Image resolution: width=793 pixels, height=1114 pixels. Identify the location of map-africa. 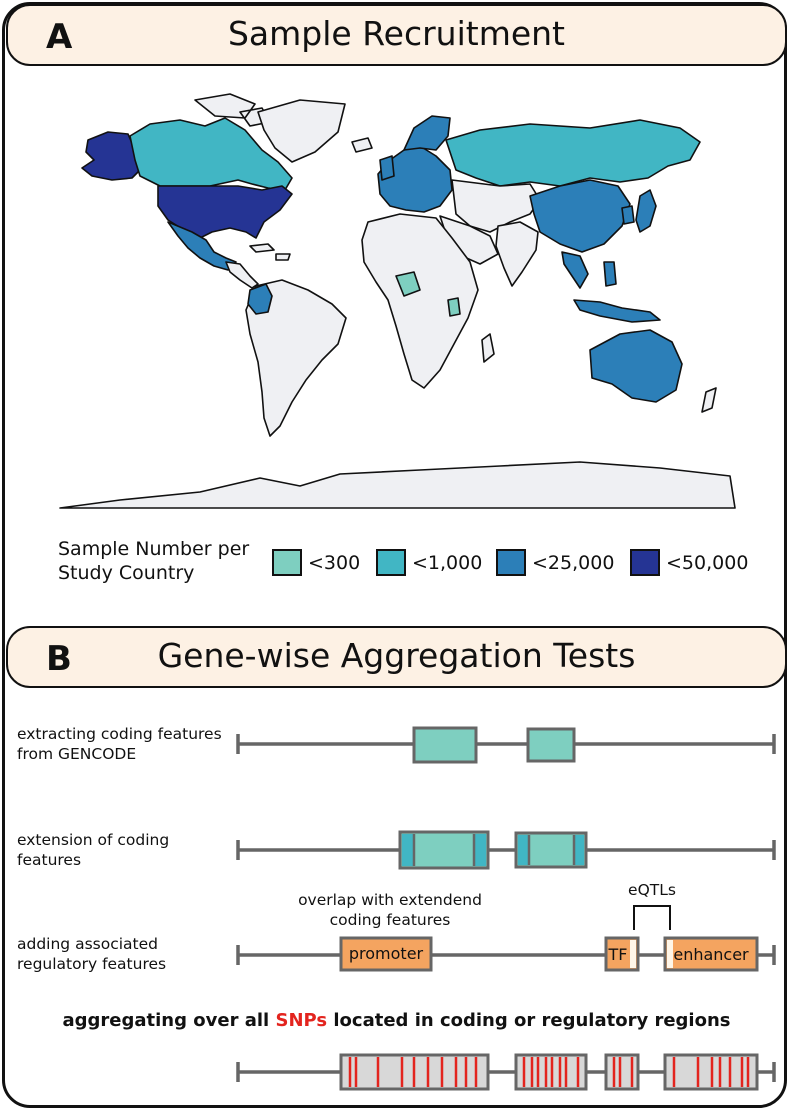
(420, 301).